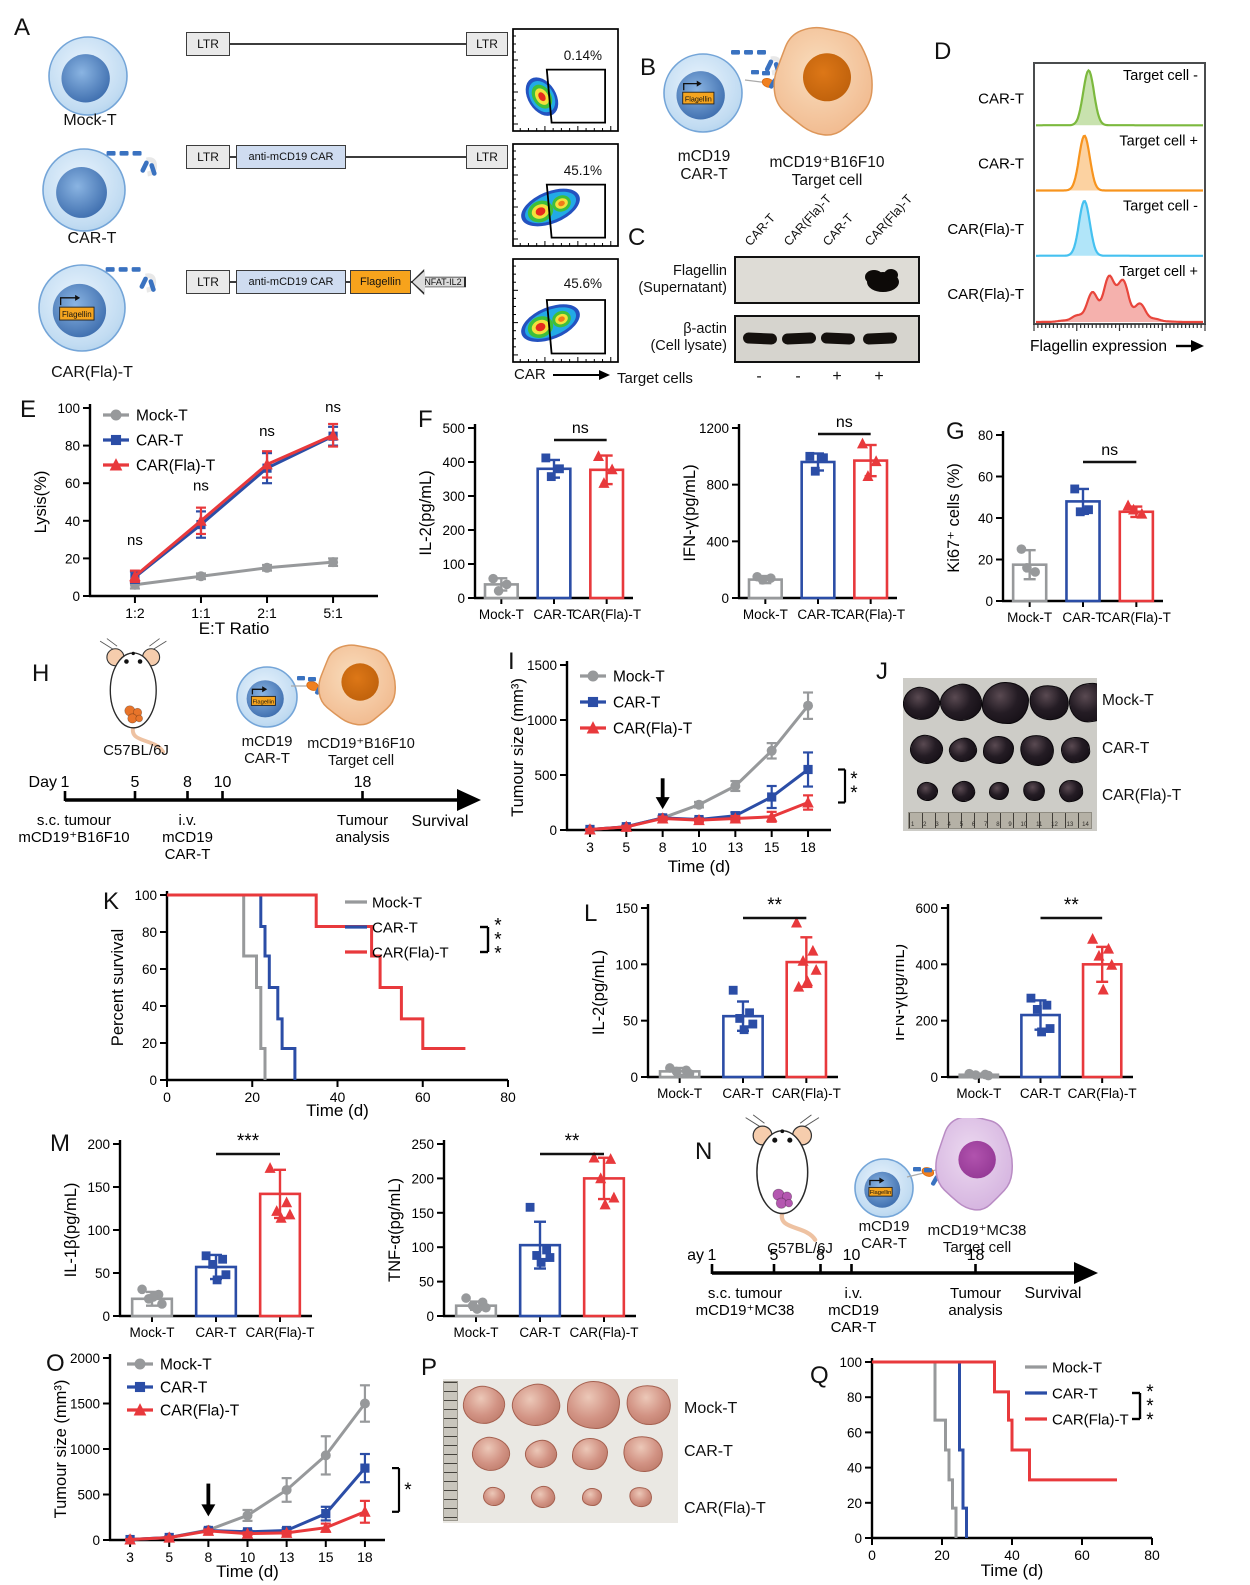 The image size is (1250, 1585). Describe the element at coordinates (831, 1449) in the screenshot. I see `svg-text: Percent survival` at that location.